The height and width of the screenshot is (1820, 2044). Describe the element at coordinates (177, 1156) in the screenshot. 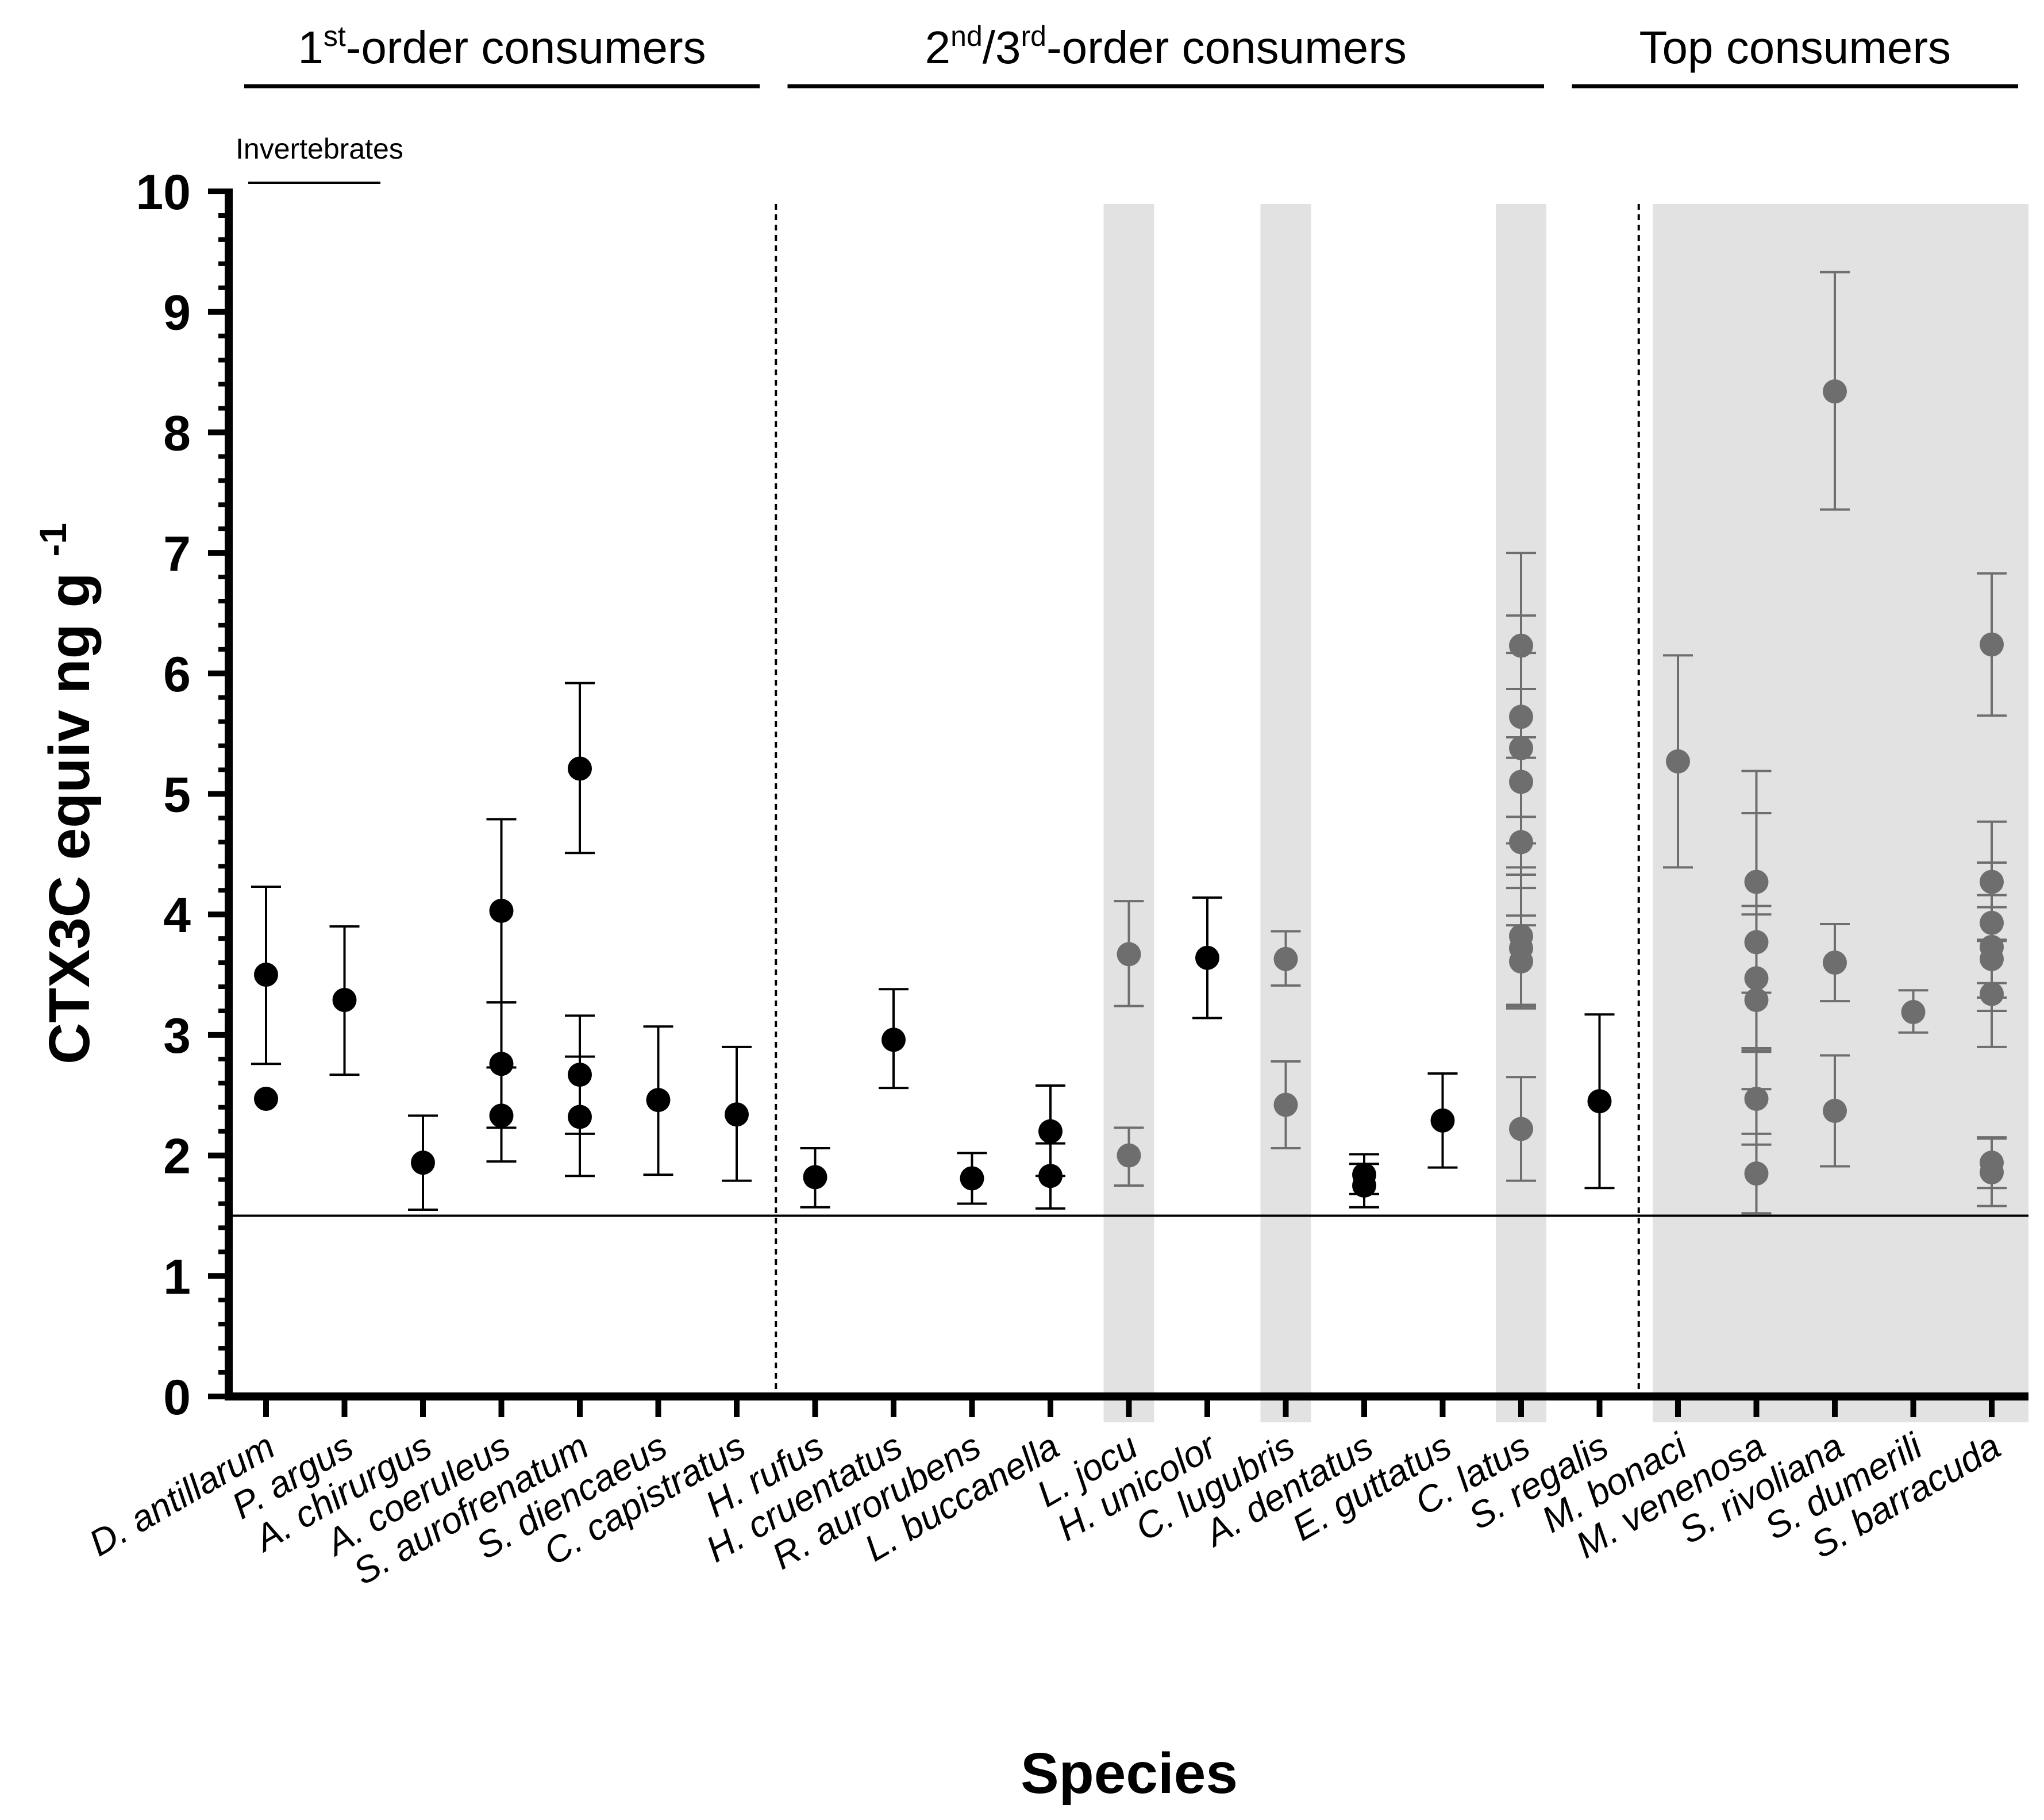

I see `y-tick-label: 2` at that location.